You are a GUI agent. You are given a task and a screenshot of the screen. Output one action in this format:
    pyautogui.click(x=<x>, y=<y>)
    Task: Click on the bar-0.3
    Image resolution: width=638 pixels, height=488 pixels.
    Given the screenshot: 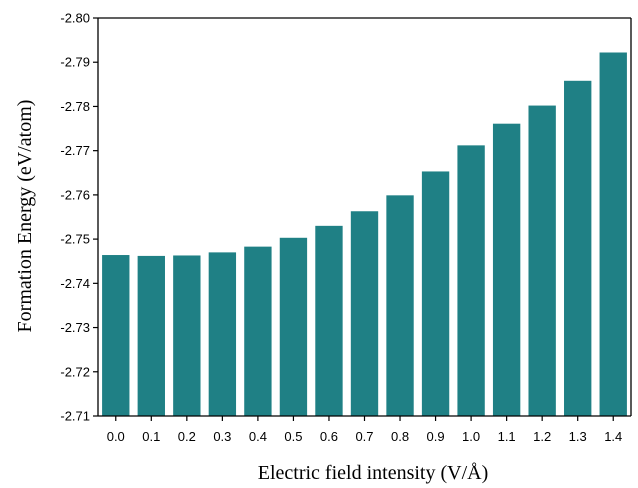 What is the action you would take?
    pyautogui.click(x=222, y=334)
    